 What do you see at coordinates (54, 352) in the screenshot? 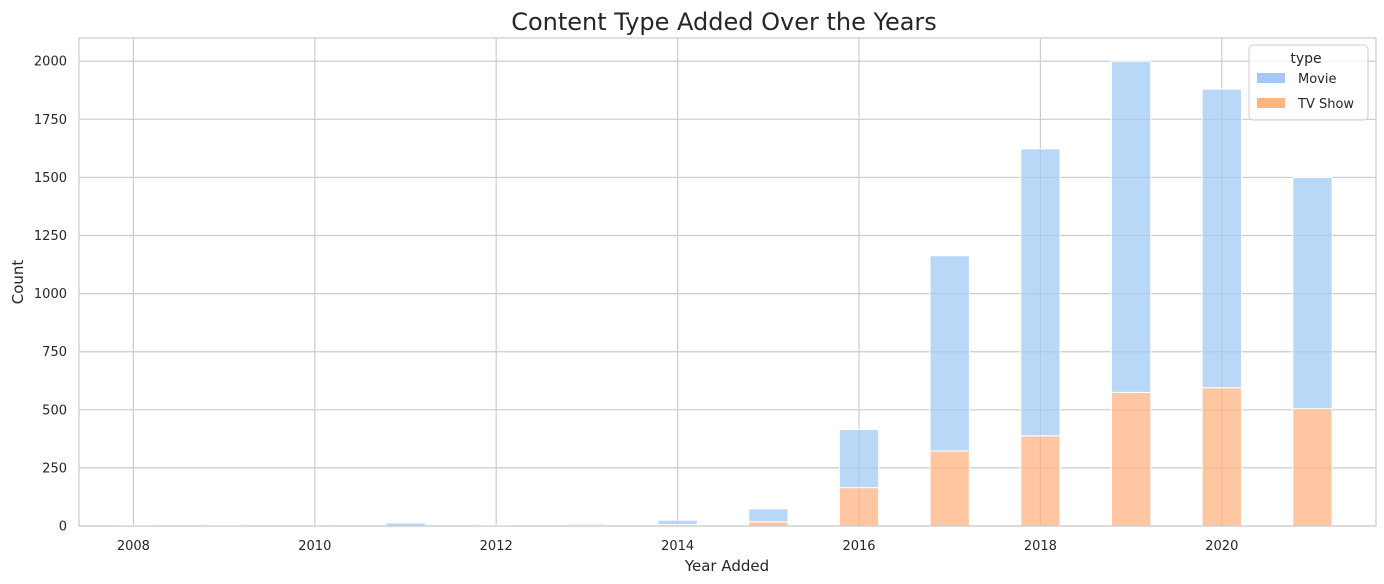
I see `y-tick-label: 750` at bounding box center [54, 352].